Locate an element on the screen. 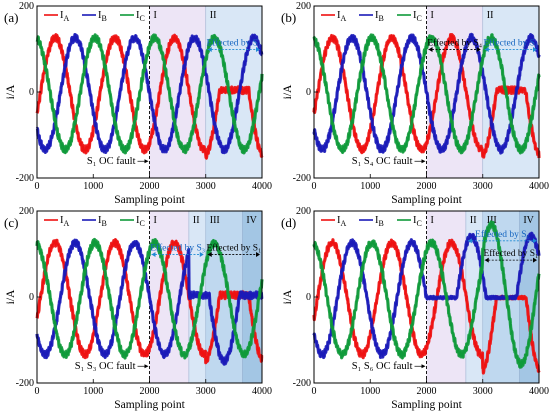 Image resolution: width=550 pixels, height=416 pixels. panel-label: (c) is located at coordinates (11, 222).